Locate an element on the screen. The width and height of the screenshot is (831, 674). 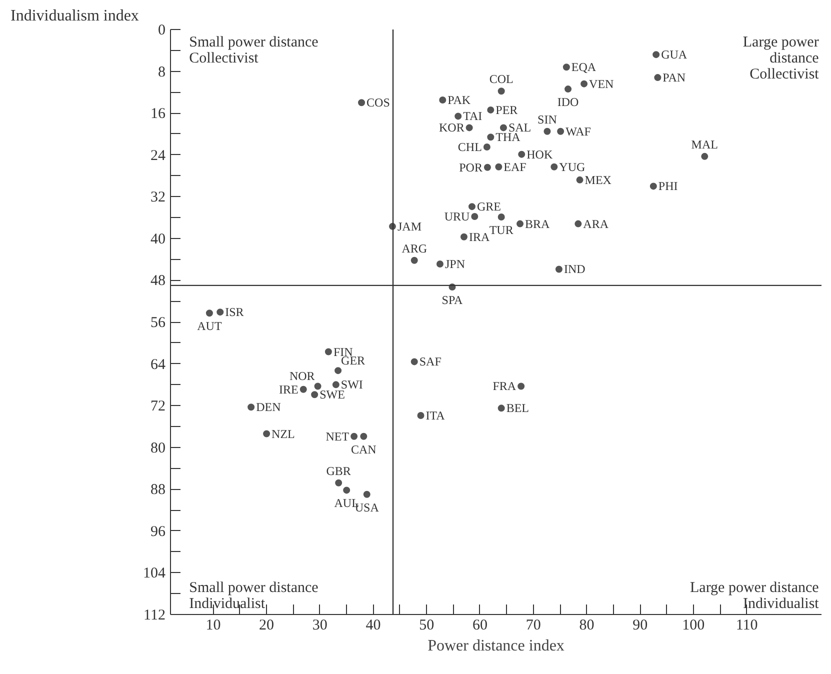
annotation: NZL is located at coordinates (283, 433).